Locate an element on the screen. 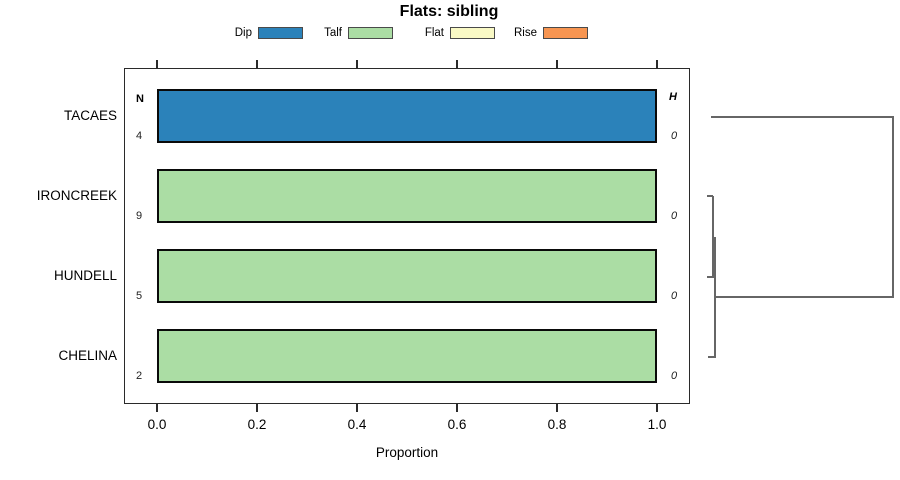  legend-item-flat: Flat is located at coordinates (453, 33).